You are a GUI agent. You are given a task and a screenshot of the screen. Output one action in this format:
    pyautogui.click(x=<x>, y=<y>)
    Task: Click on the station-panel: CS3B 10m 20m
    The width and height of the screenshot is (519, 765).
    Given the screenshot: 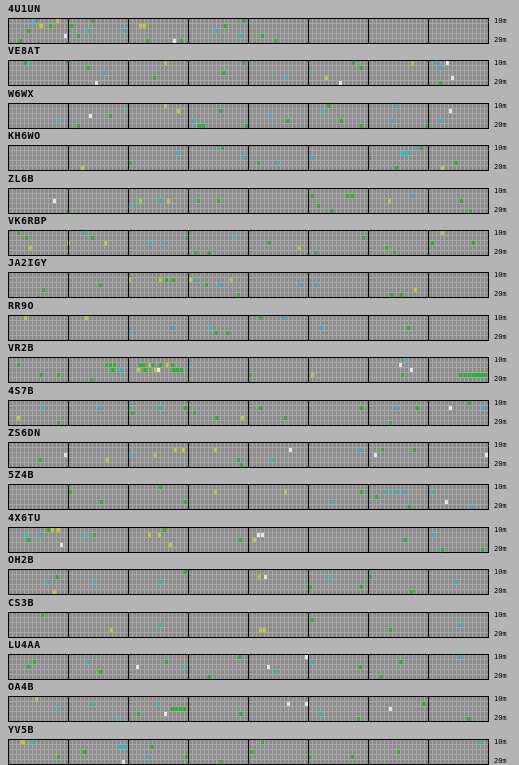 What is the action you would take?
    pyautogui.click(x=259, y=617)
    